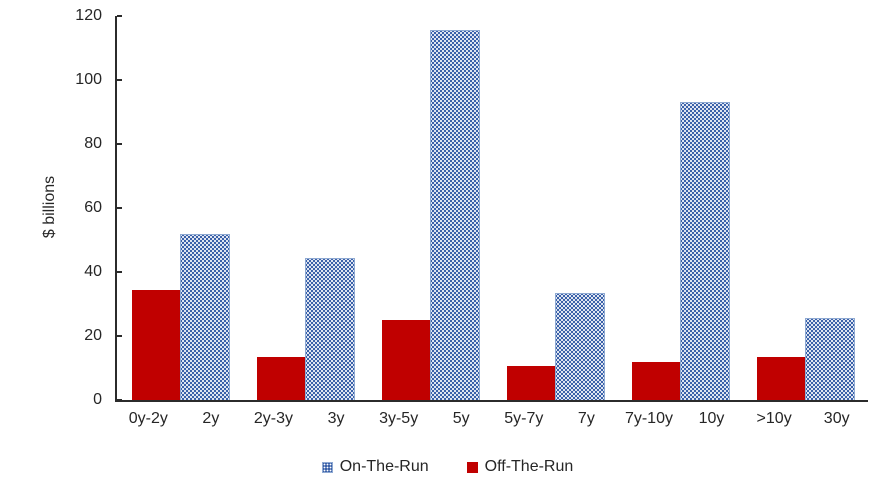  Describe the element at coordinates (711, 418) in the screenshot. I see `x-category-label: 10y` at that location.